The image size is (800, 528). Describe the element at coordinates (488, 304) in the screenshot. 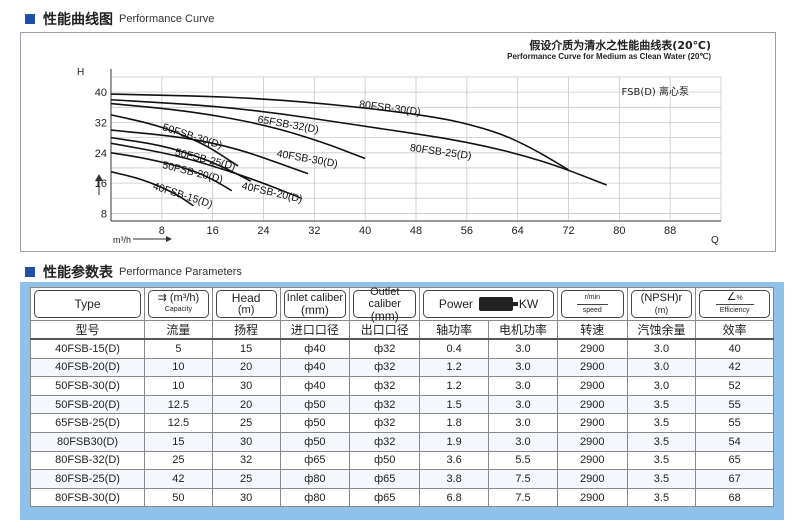

I see `col-header-power: Power KW` at that location.